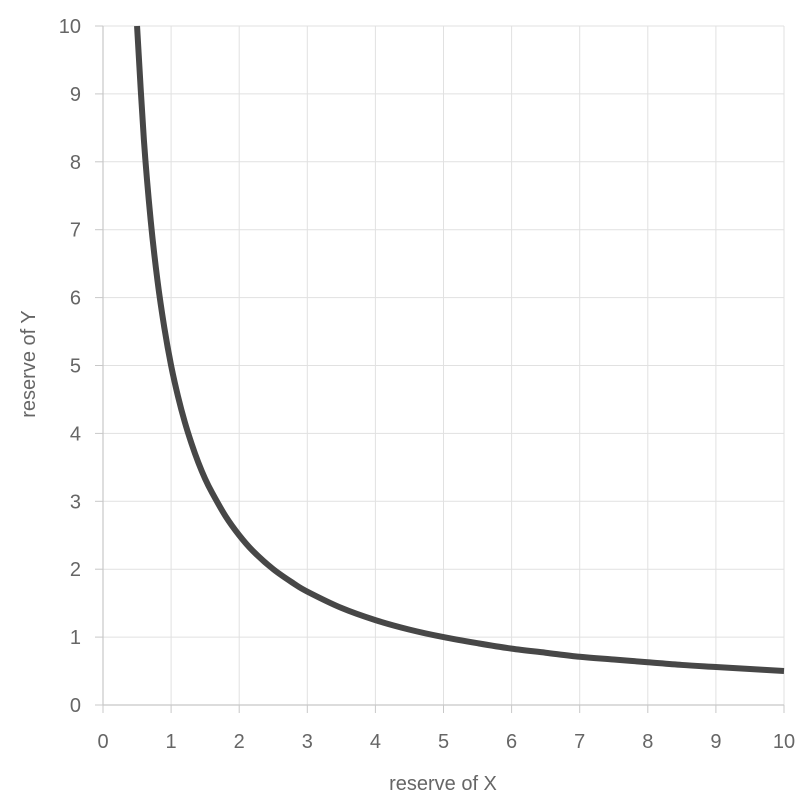 Image resolution: width=812 pixels, height=804 pixels. I want to click on x-tick-label: 3, so click(307, 742).